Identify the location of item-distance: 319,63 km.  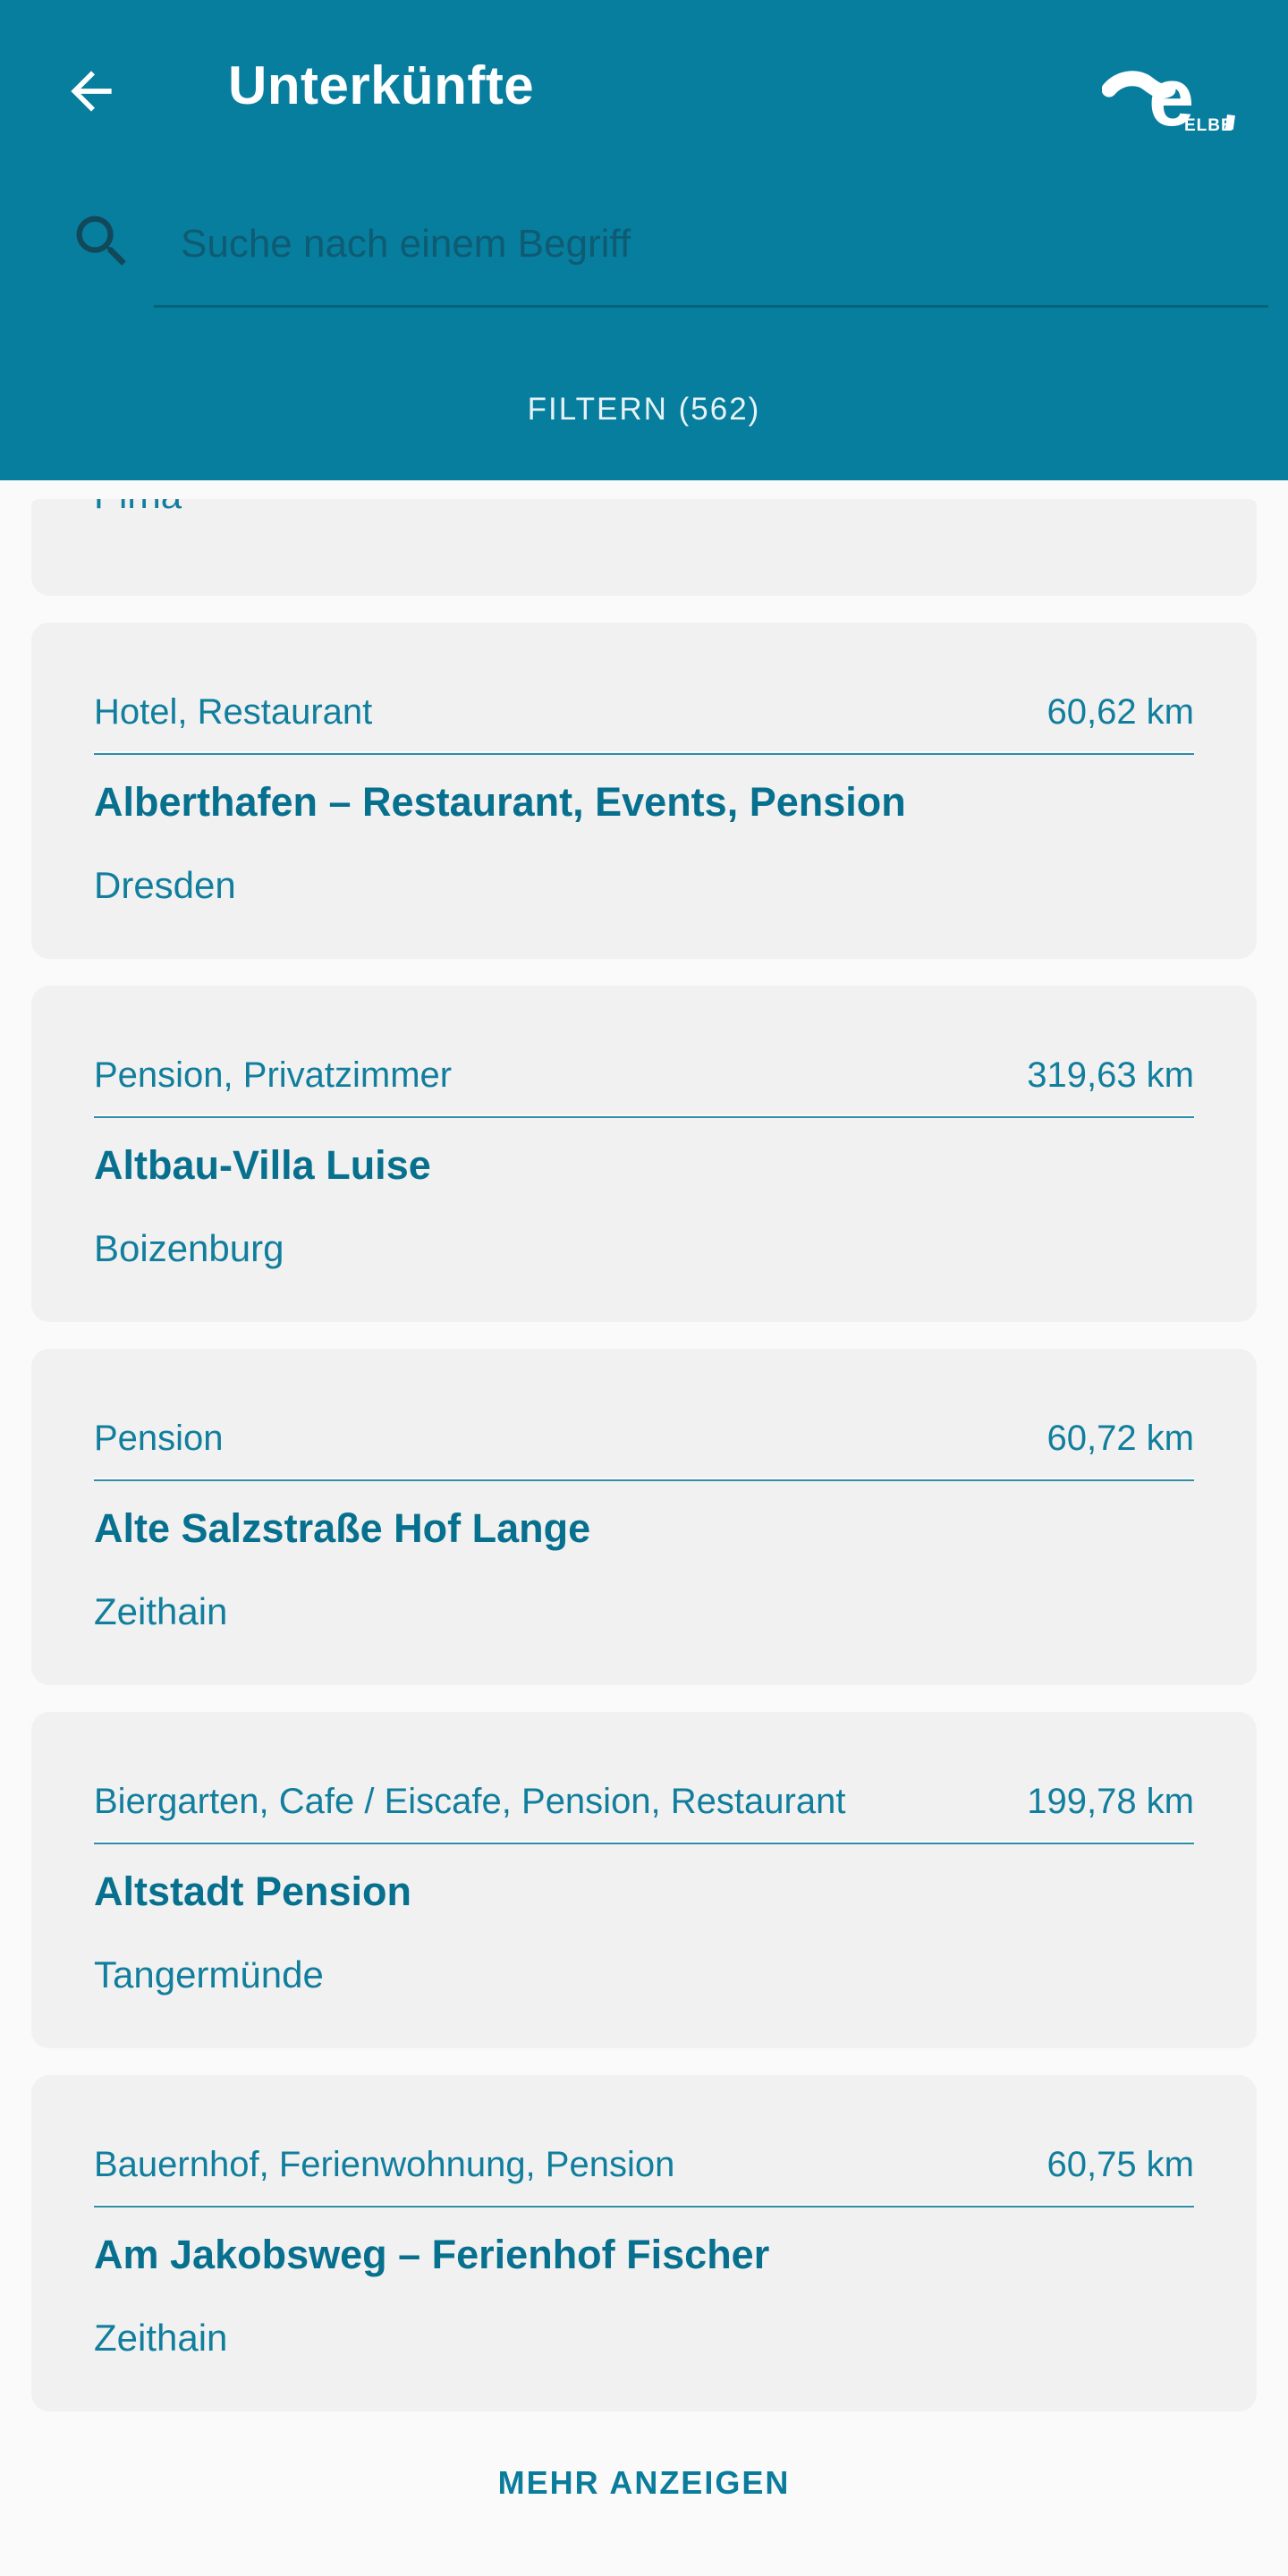
(1110, 1075).